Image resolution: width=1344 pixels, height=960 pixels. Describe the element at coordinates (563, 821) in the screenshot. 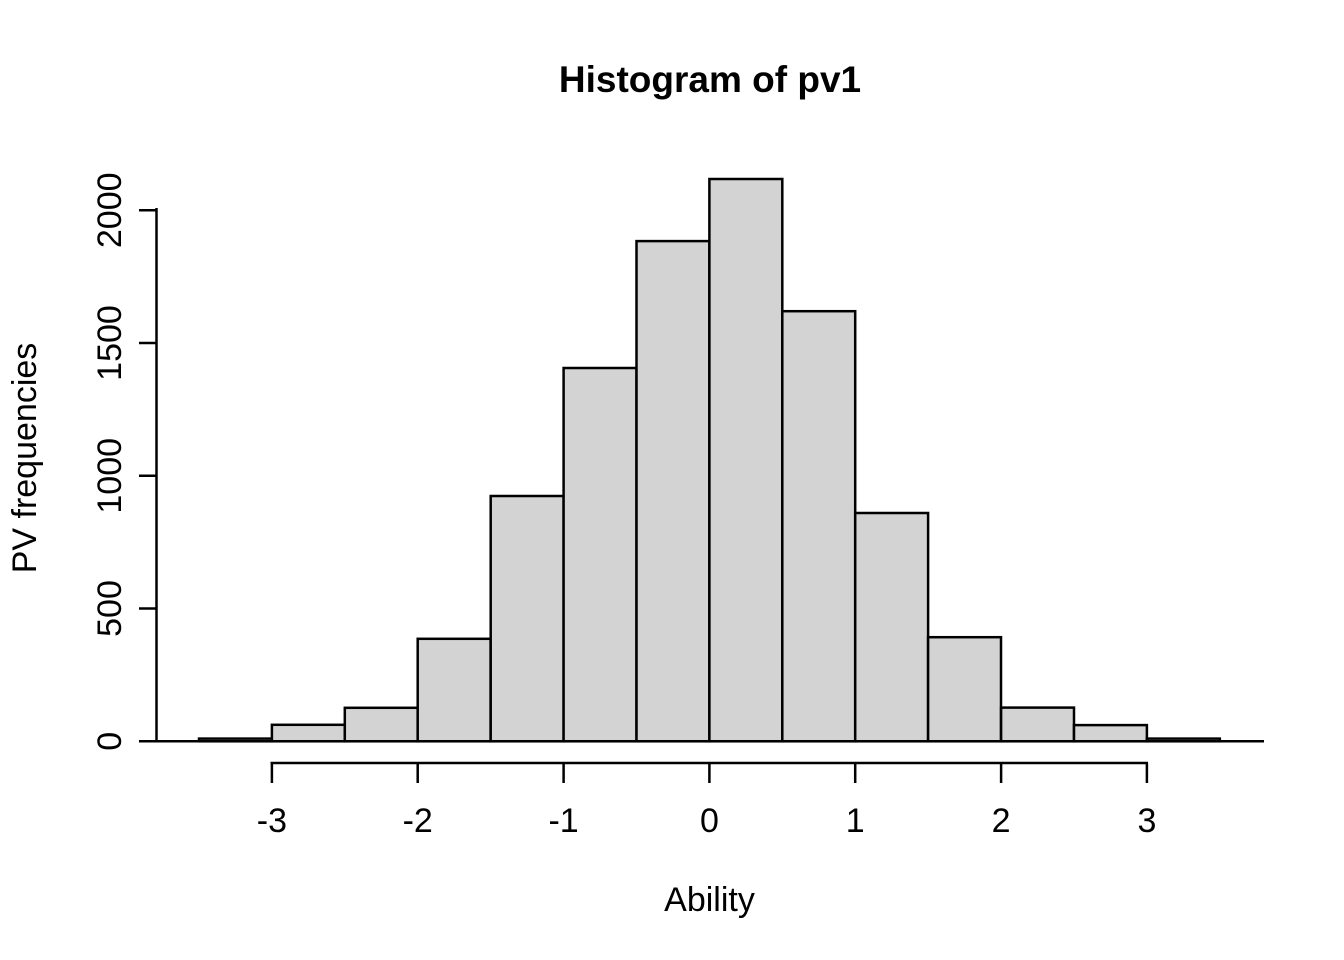

I see `x-tick-label: -1` at that location.